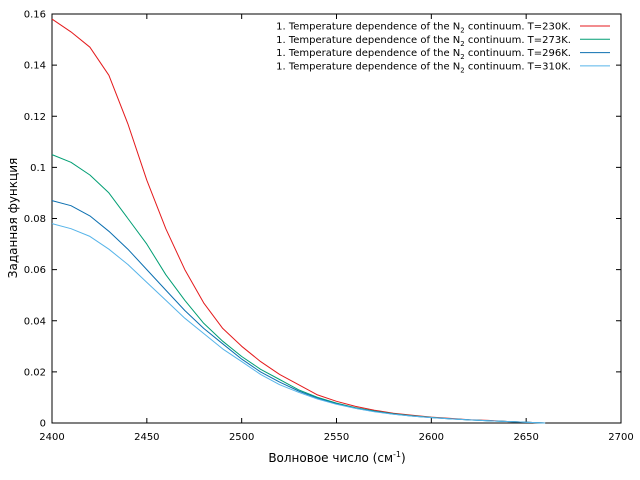 The height and width of the screenshot is (480, 640). Describe the element at coordinates (35, 219) in the screenshot. I see `y-tick-label: 0.08` at that location.